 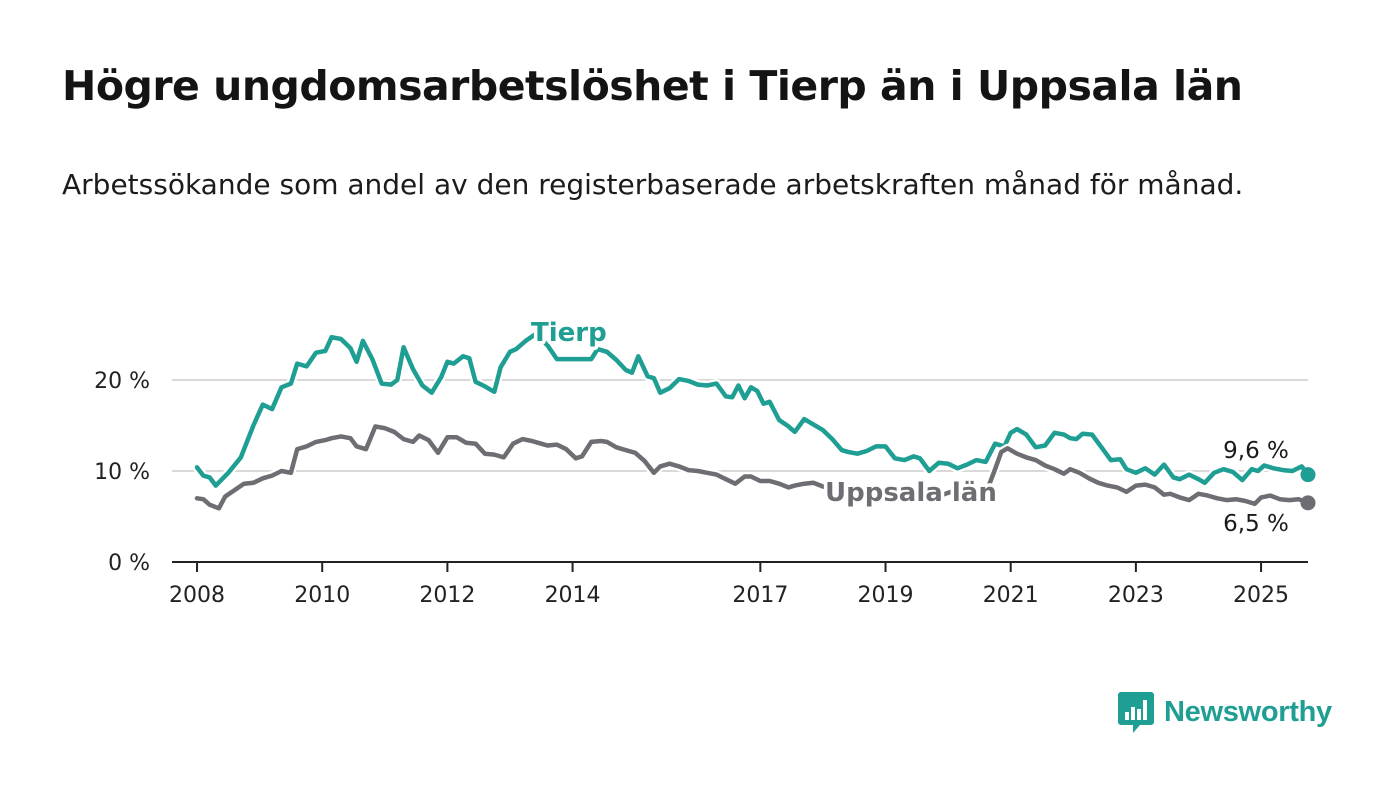 What do you see at coordinates (1256, 451) in the screenshot?
I see `tierp-end-value-label: 9,6 %` at bounding box center [1256, 451].